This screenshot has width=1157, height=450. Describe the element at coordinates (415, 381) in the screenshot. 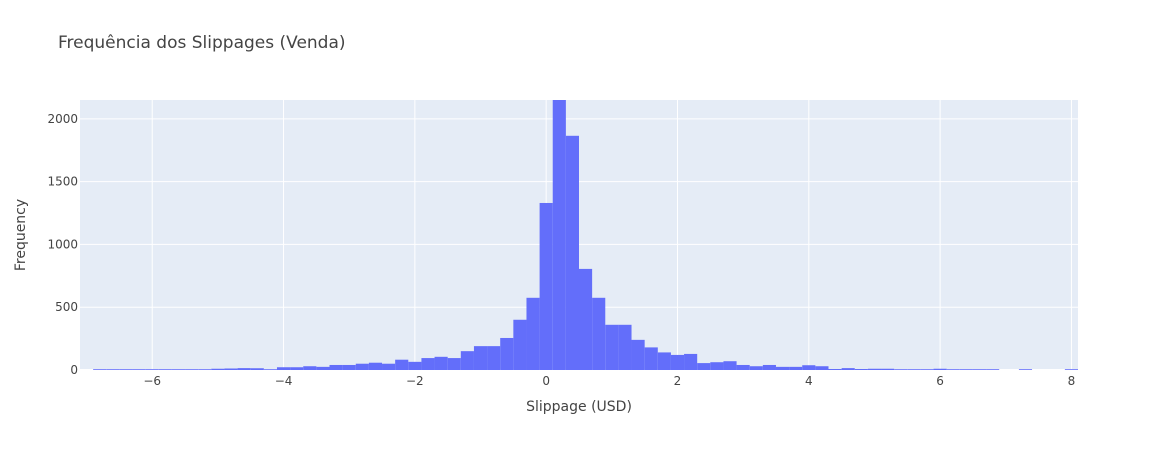

I see `x-tick-label: −2` at that location.